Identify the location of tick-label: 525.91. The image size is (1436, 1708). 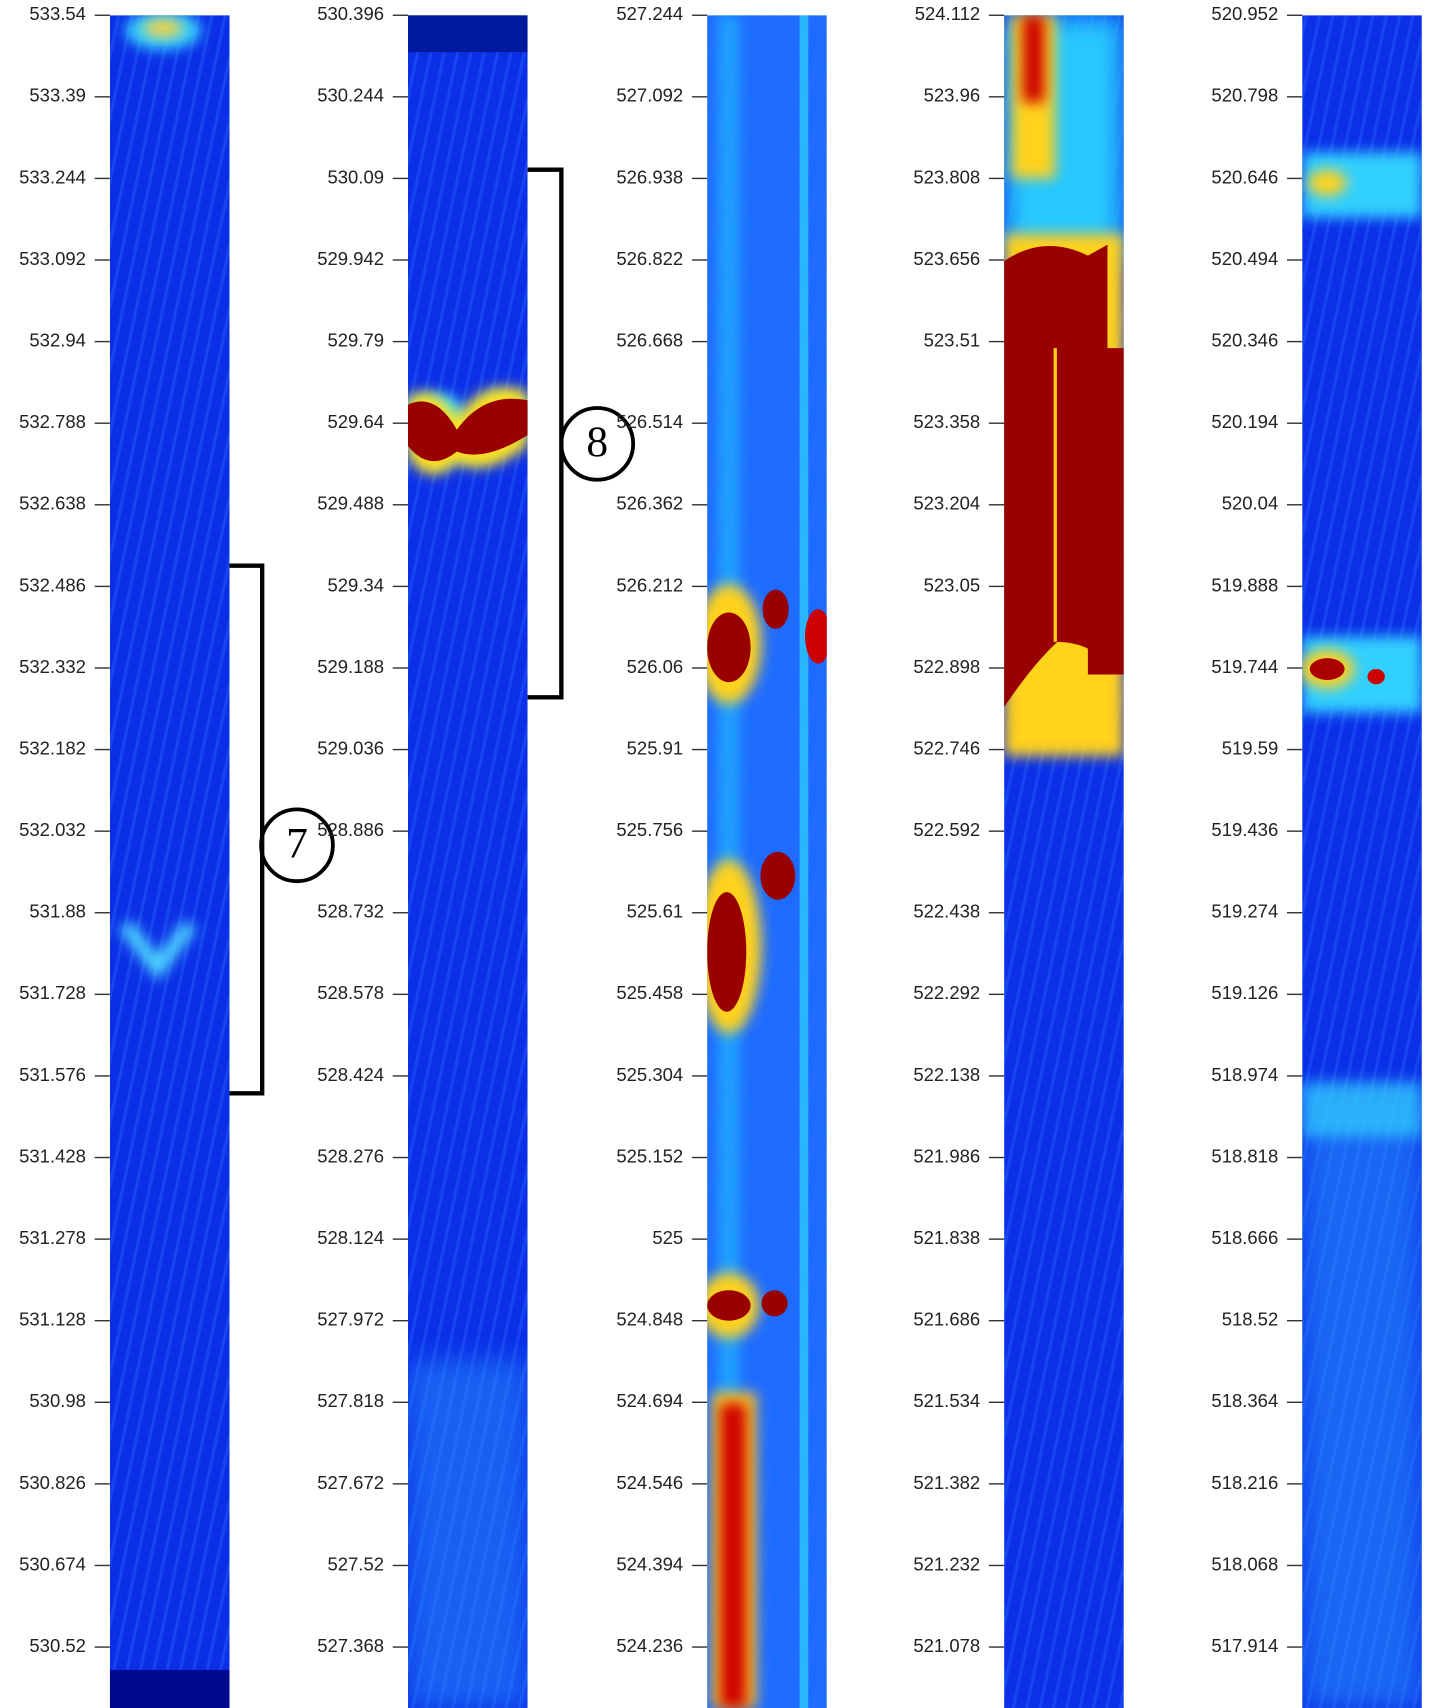
(655, 747).